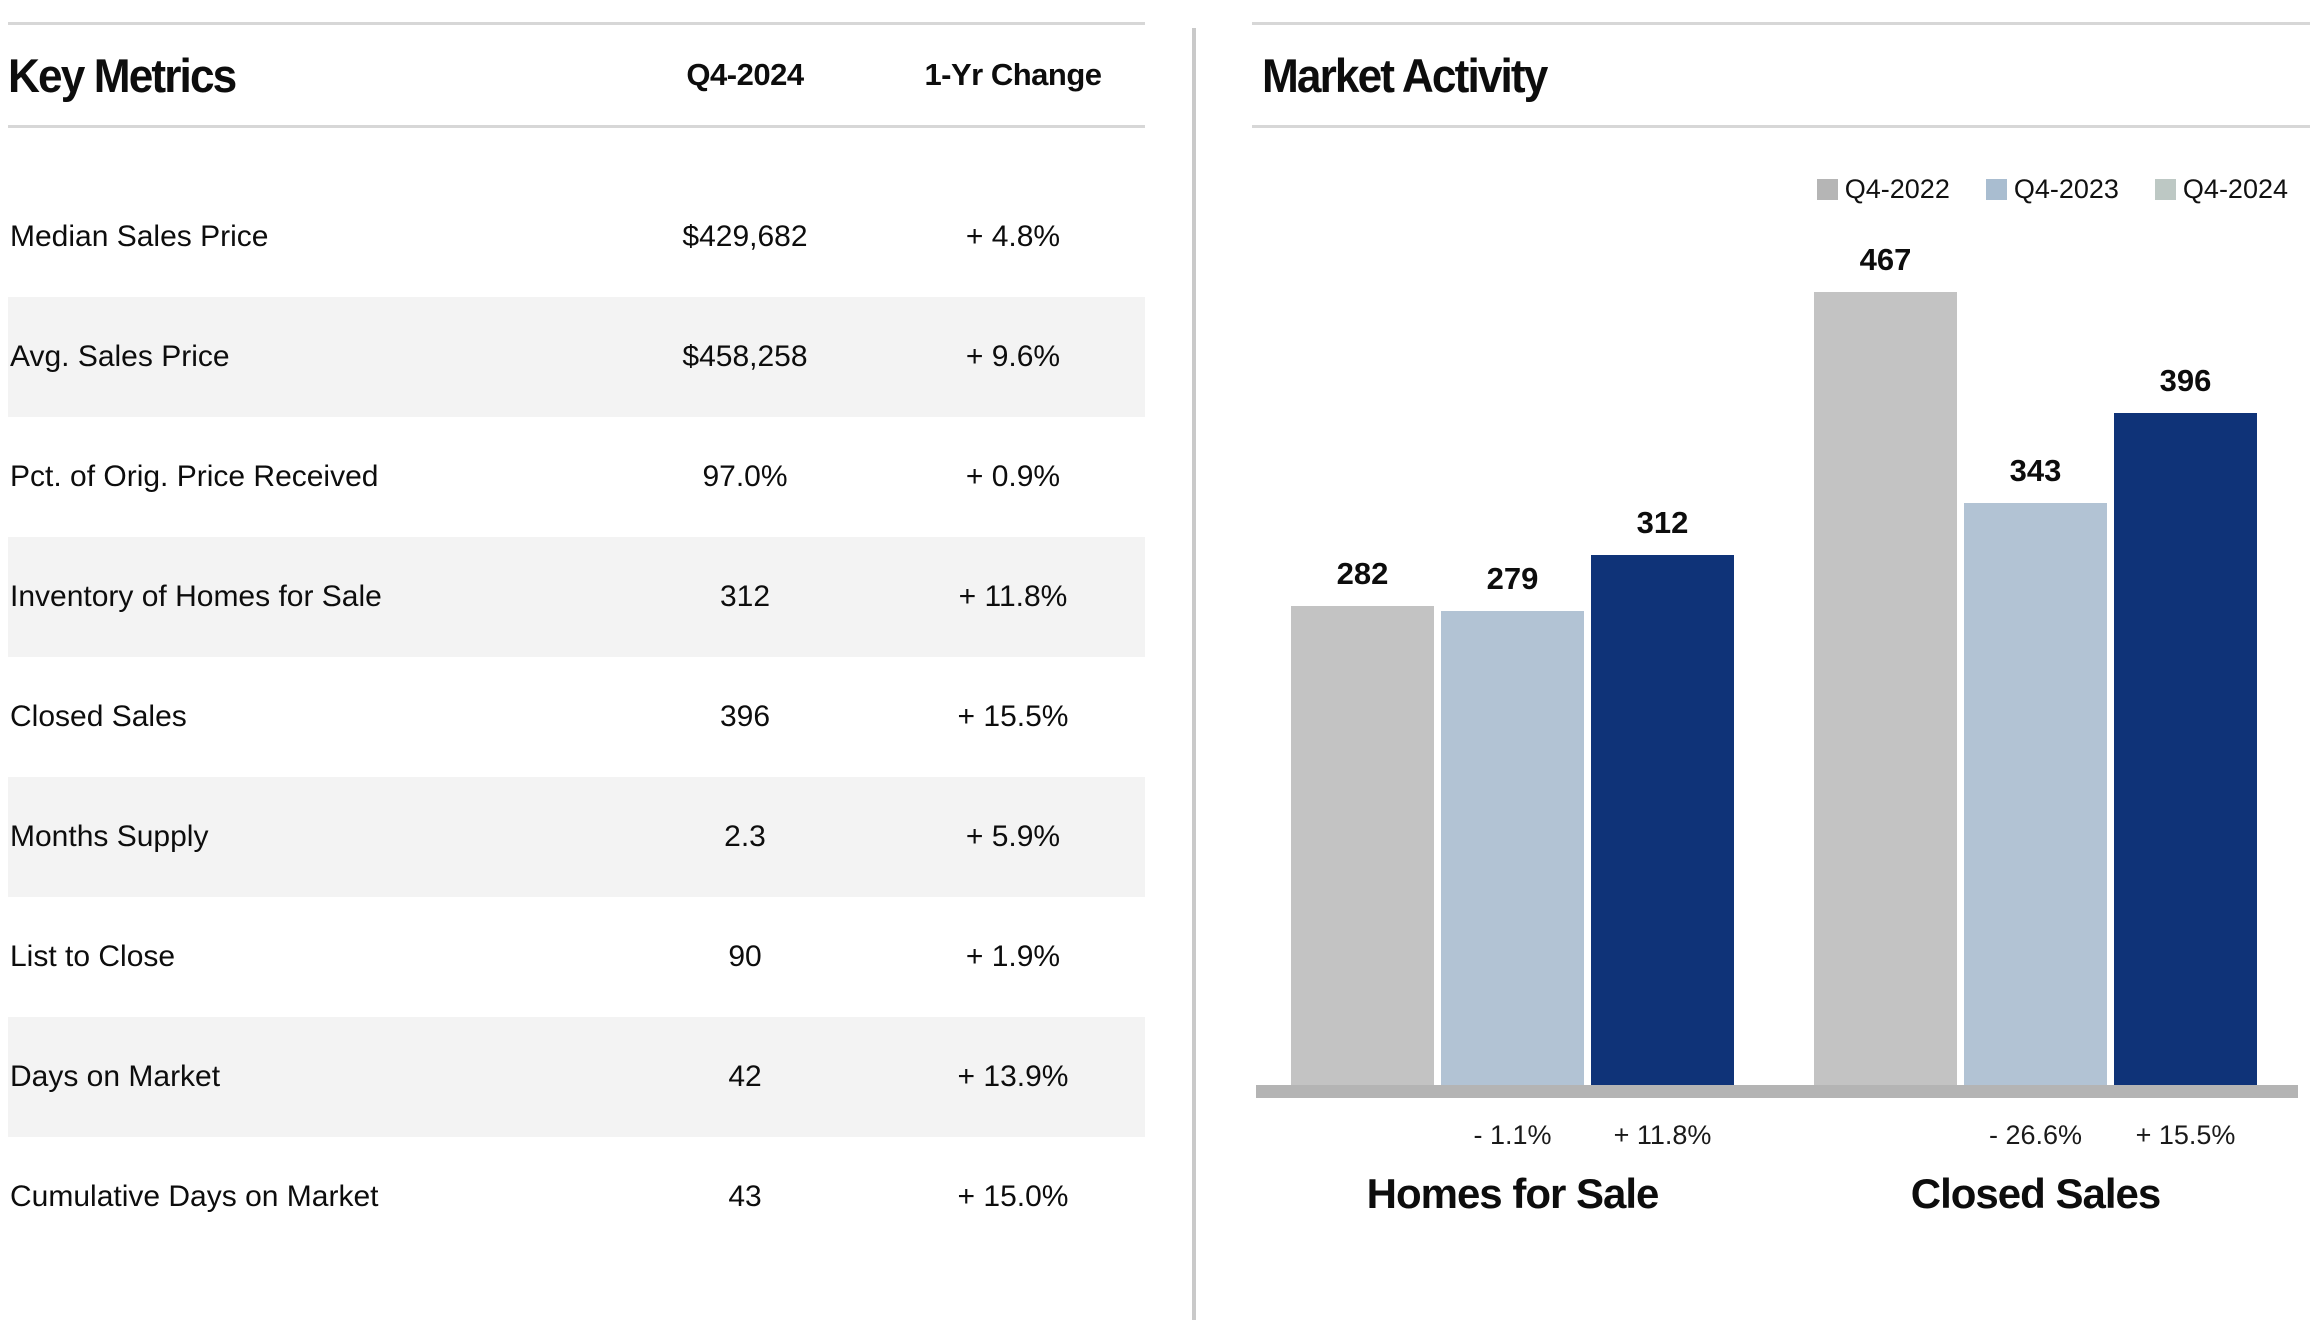  I want to click on metric-value: 43, so click(745, 1196).